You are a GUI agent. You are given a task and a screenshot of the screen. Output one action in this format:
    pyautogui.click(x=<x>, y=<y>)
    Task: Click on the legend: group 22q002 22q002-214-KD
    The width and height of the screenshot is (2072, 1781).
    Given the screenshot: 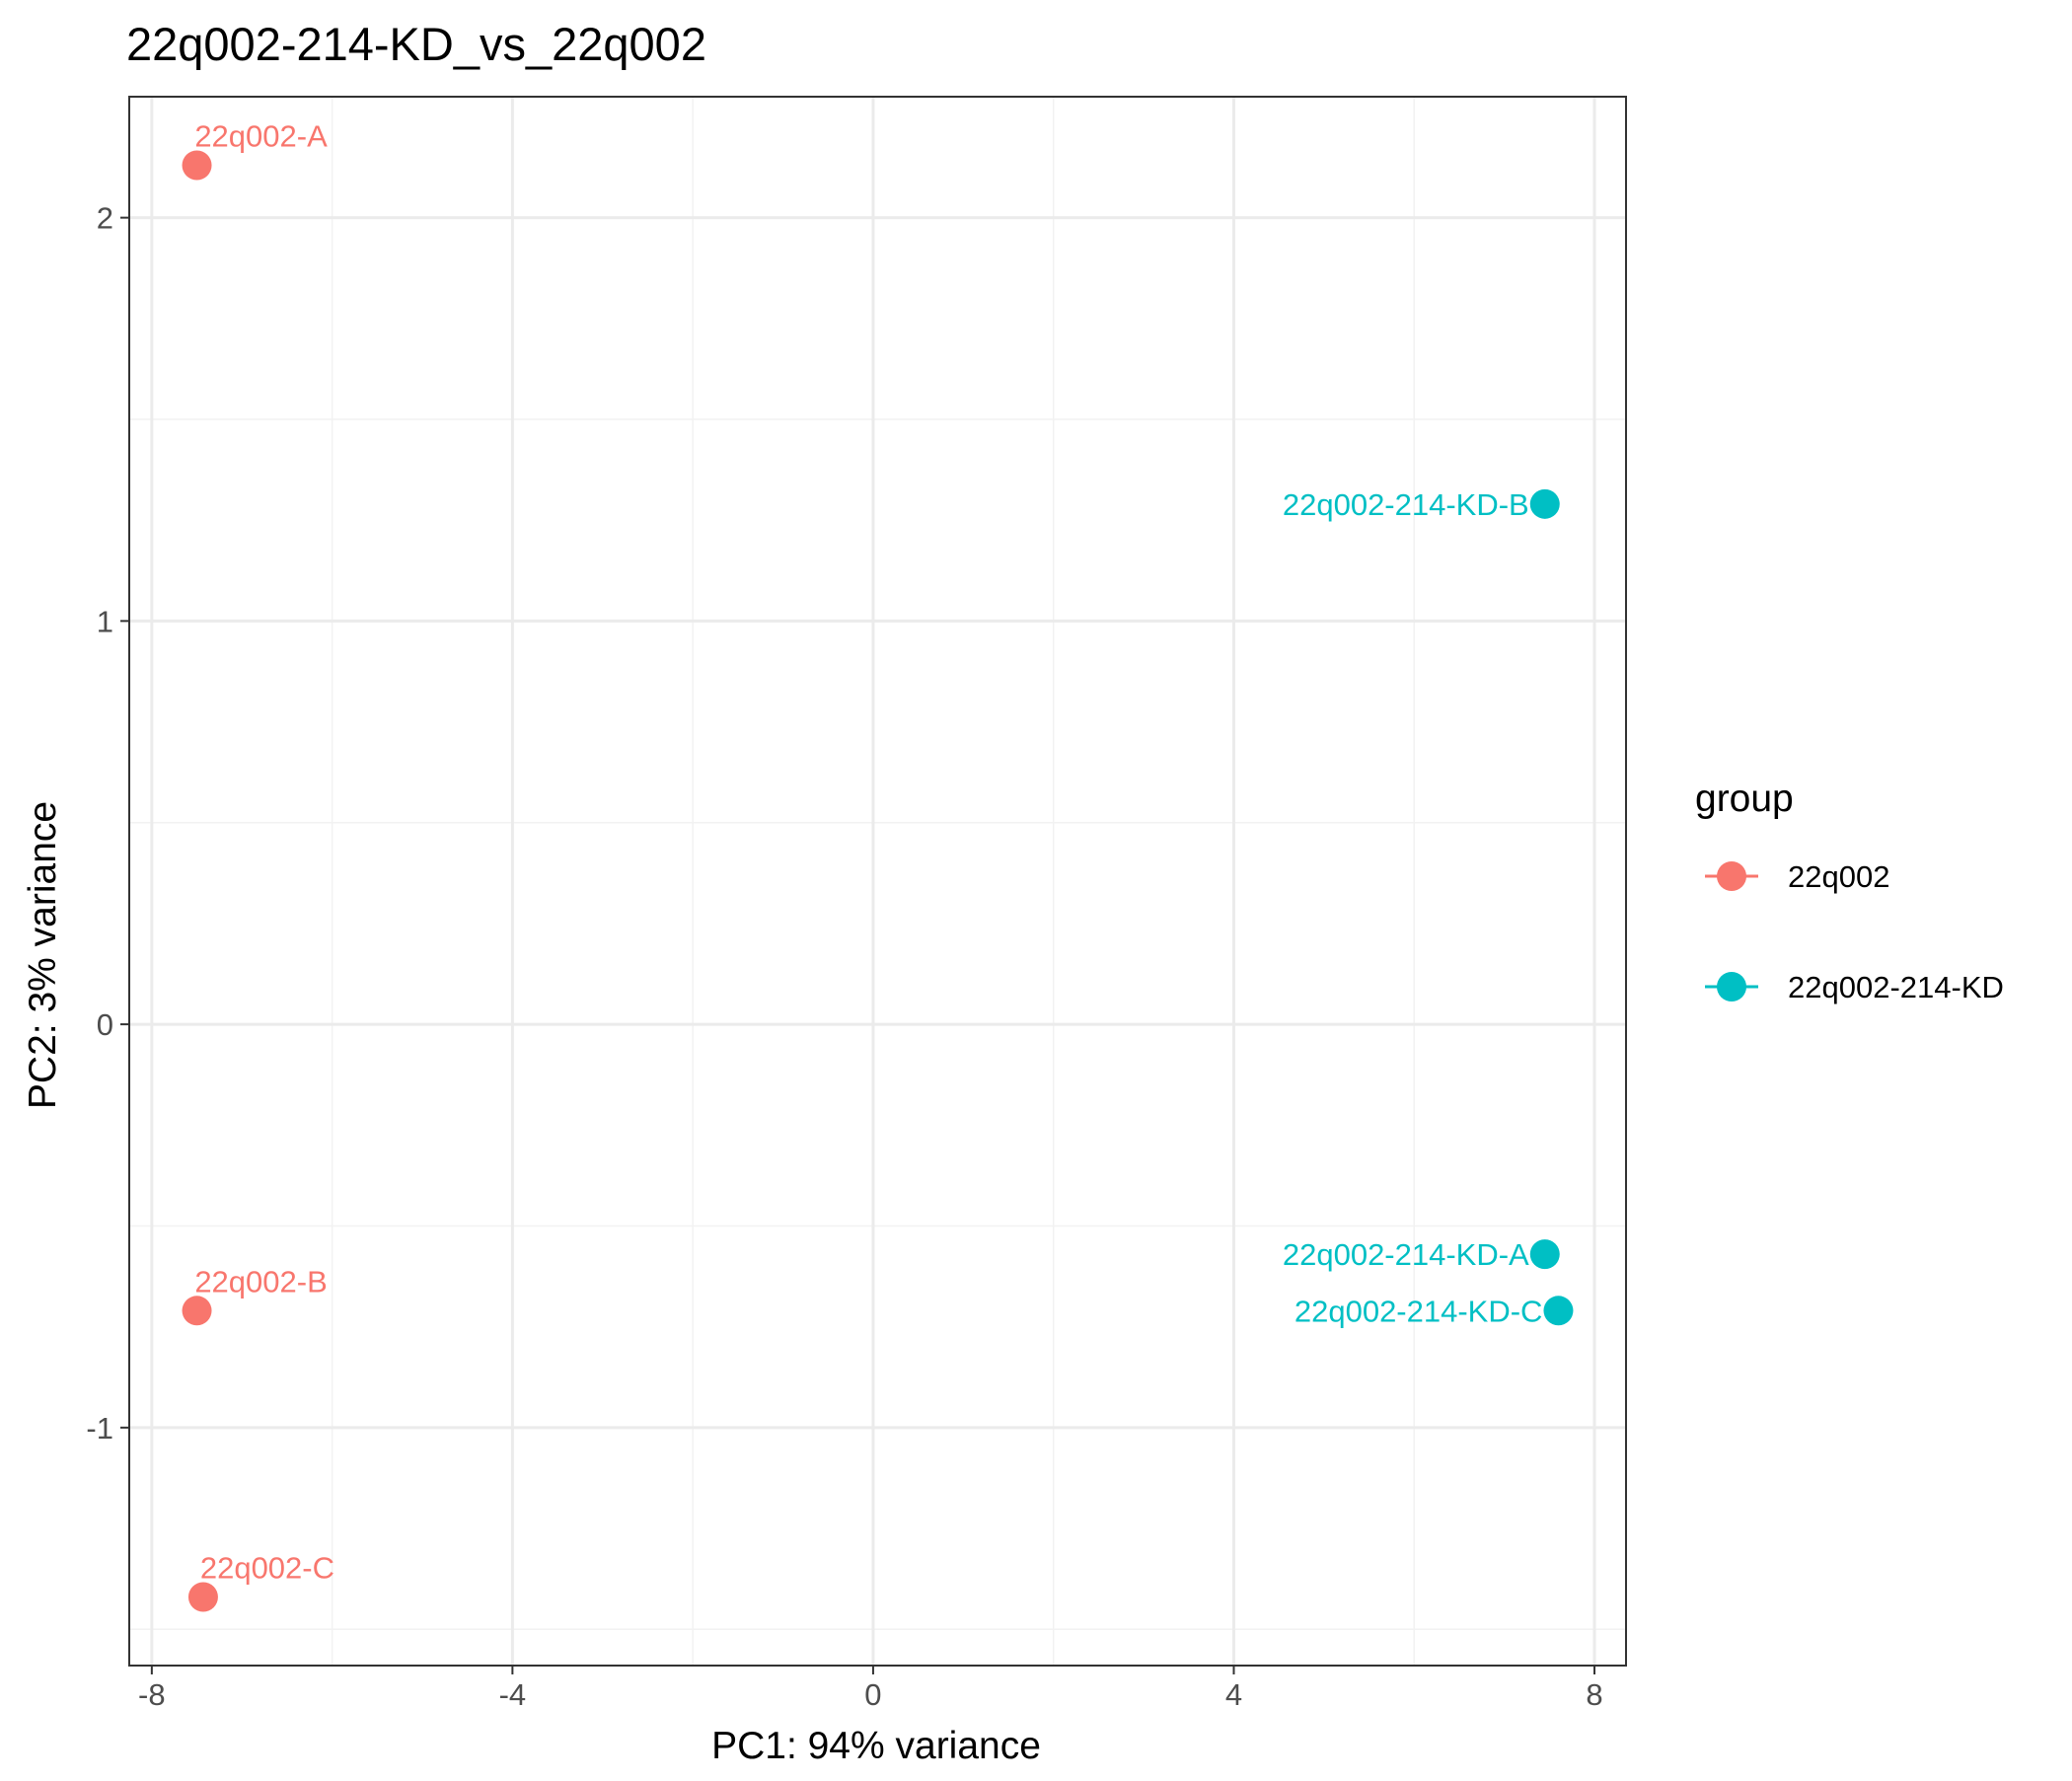 What is the action you would take?
    pyautogui.click(x=1850, y=891)
    